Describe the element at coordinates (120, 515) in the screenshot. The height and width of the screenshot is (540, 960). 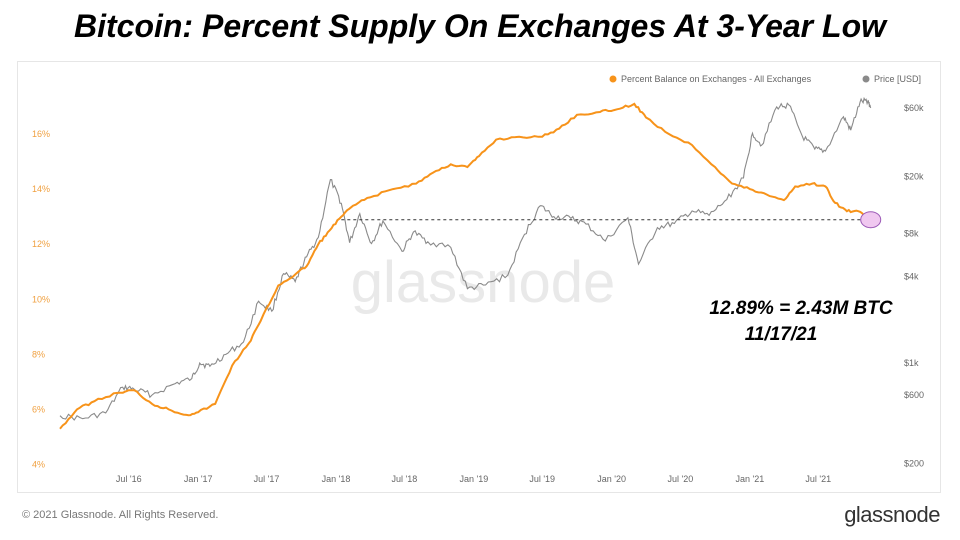
I see `copyright-text: © 2021 Glassnode. All Rights Reserved.` at that location.